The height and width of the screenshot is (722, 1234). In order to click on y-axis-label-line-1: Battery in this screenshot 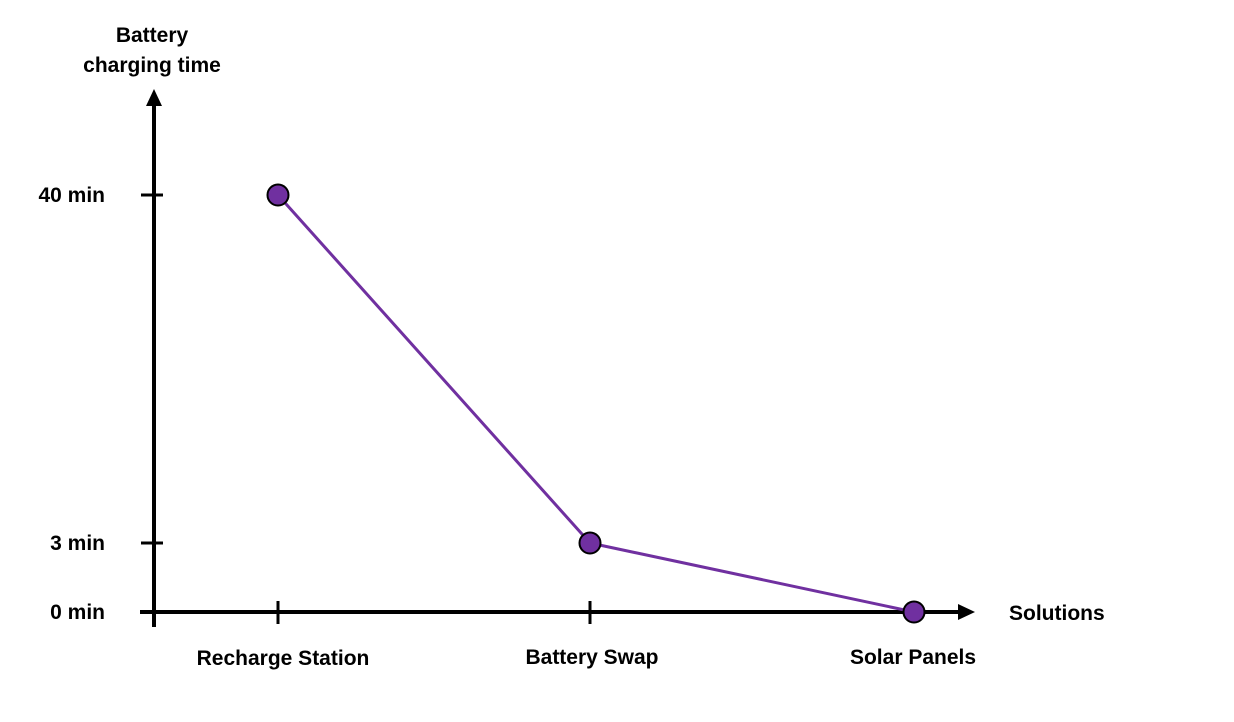, I will do `click(152, 35)`.